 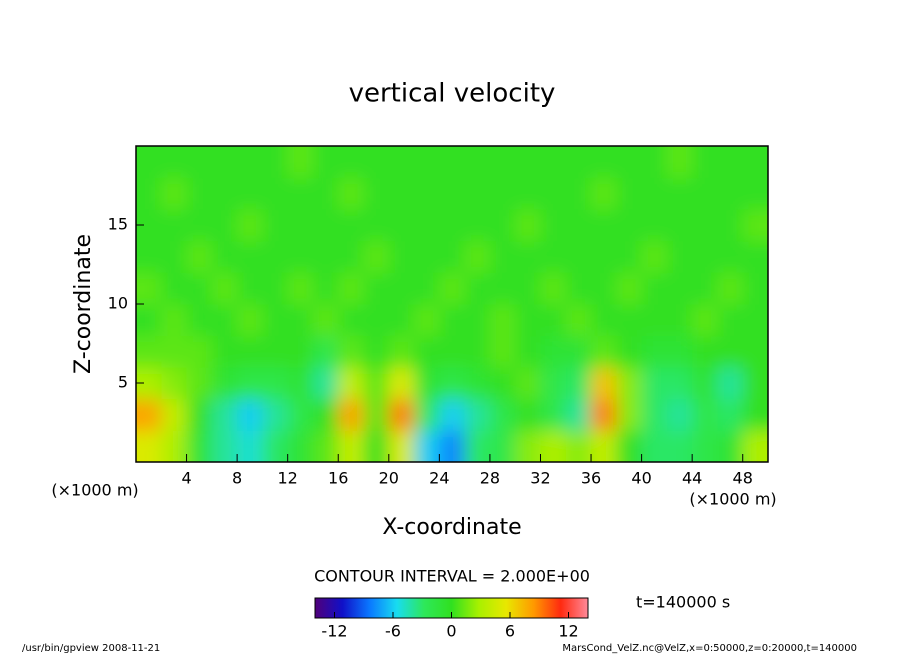 I want to click on x-tick-label: 44, so click(x=692, y=478).